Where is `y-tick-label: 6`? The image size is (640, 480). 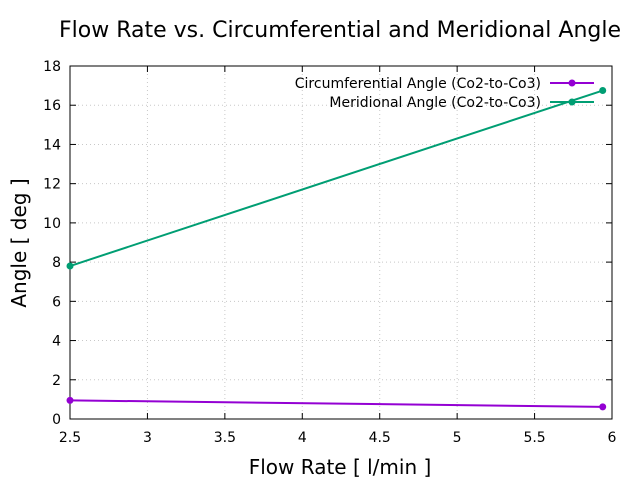 y-tick-label: 6 is located at coordinates (56, 302).